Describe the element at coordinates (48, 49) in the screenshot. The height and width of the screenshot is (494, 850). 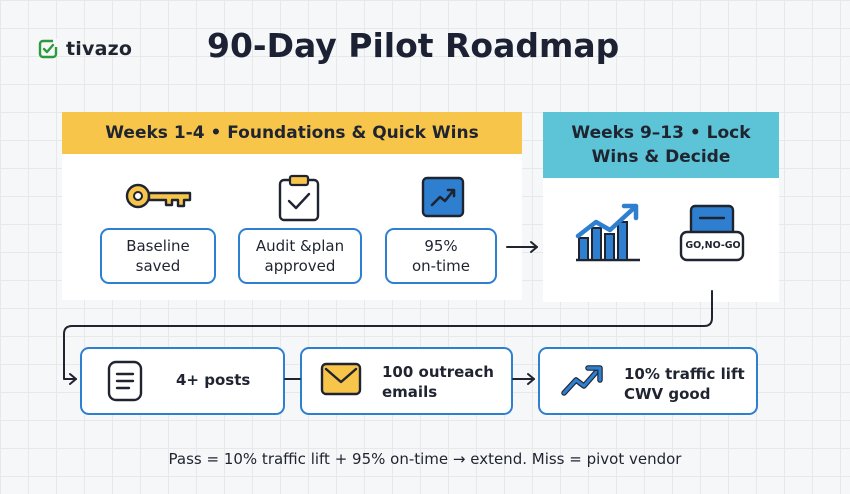
I see `tivazo-logo-icon` at that location.